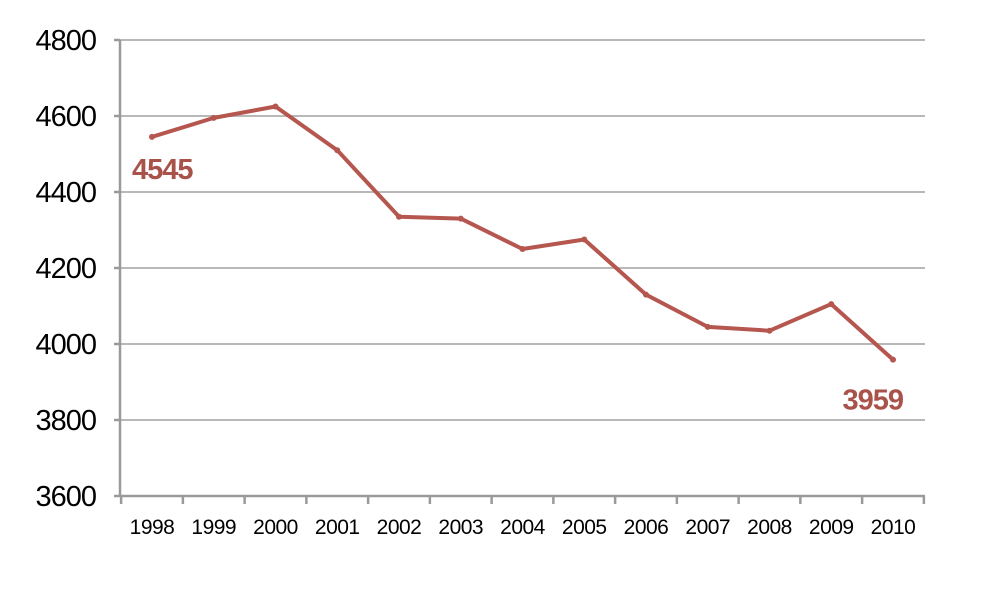 The image size is (1000, 591). Describe the element at coordinates (460, 218) in the screenshot. I see `data-point-2003` at that location.